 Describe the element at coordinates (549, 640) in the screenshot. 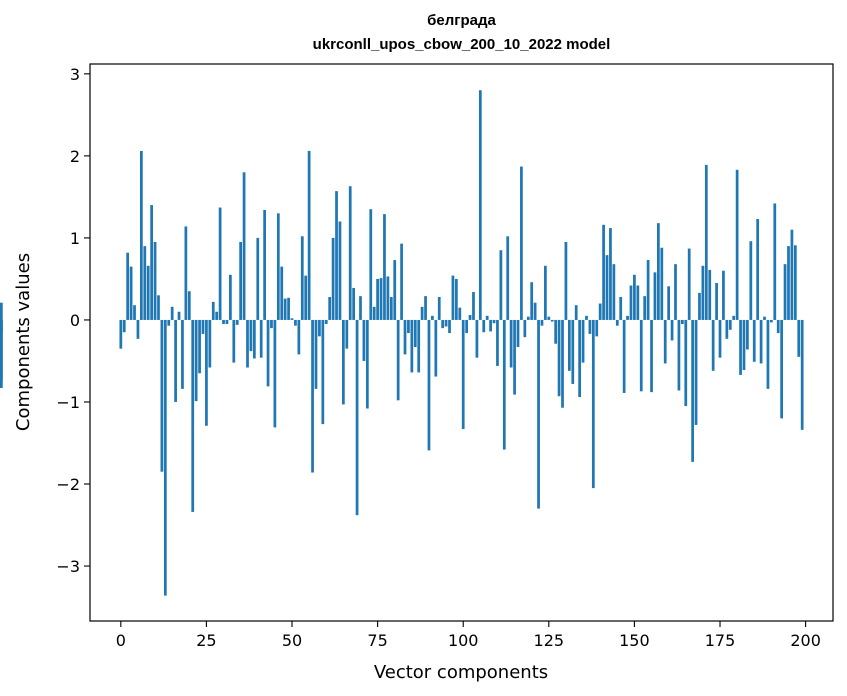

I see `x-tick-label: 125` at that location.